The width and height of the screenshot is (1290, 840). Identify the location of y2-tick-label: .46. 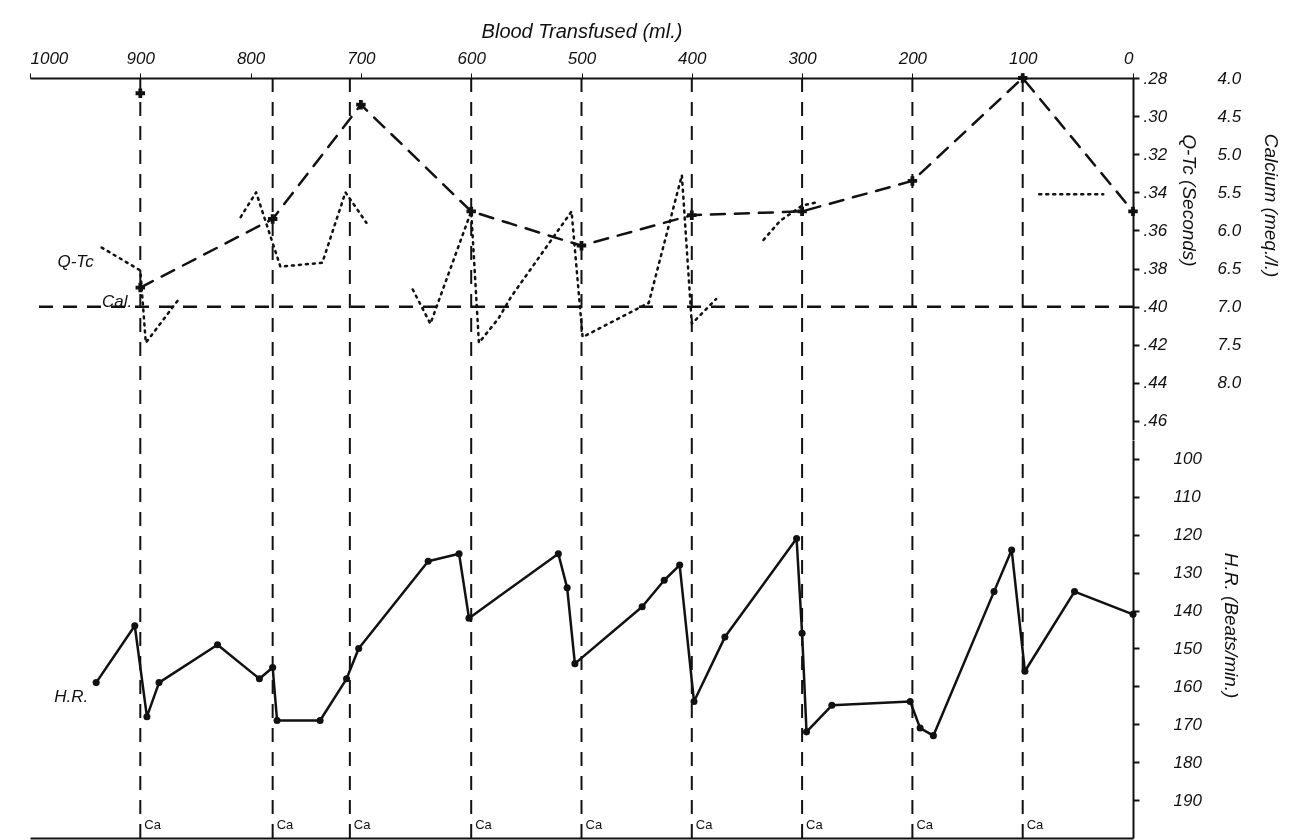
(1155, 421).